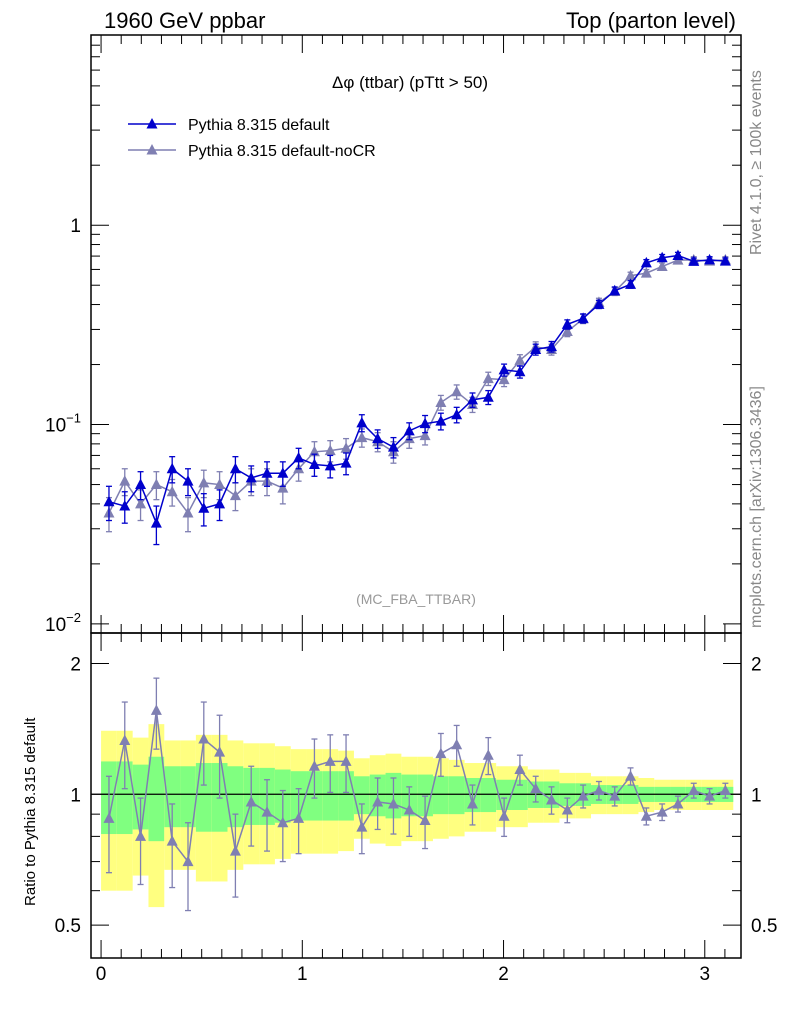 The image size is (786, 1024). I want to click on rivet-version-label: Rivet 4.1.0, ≥ 100k events, so click(756, 162).